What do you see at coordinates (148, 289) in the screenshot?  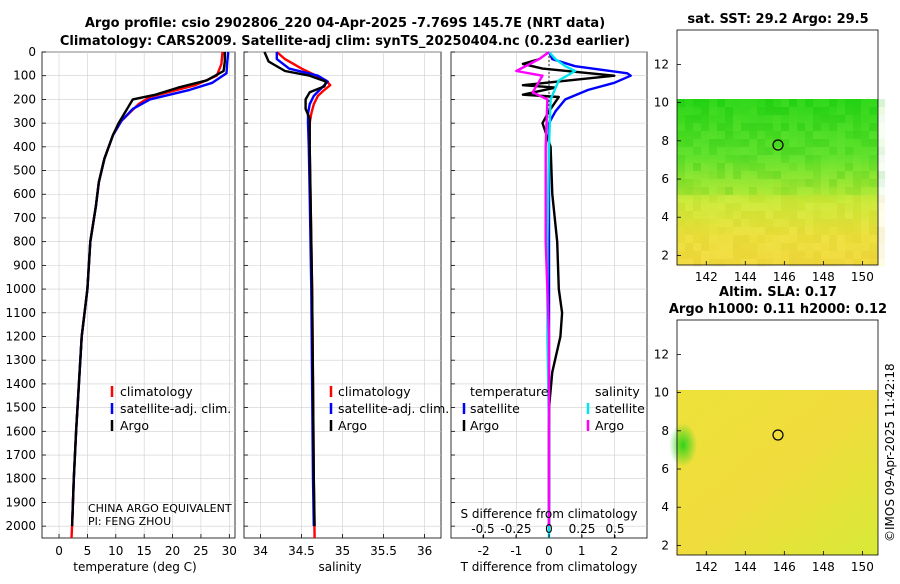 I see `series-line-argo` at bounding box center [148, 289].